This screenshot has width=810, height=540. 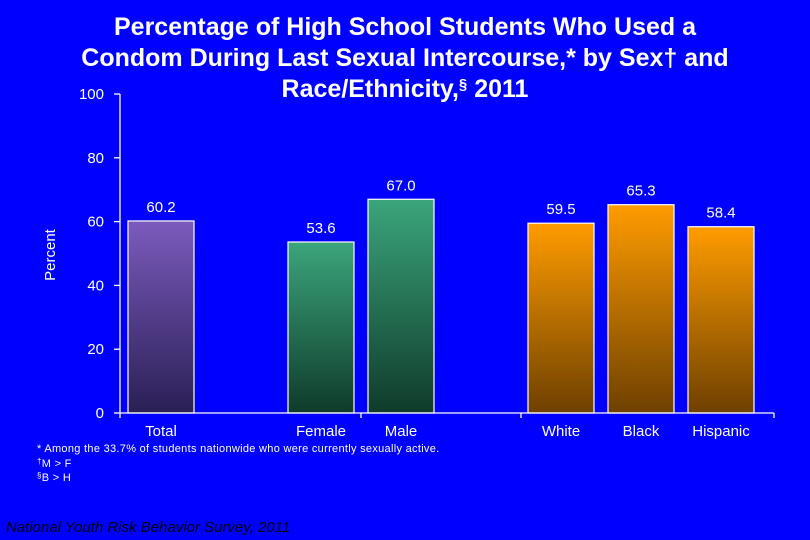 I want to click on title-section-mark: §, so click(x=463, y=84).